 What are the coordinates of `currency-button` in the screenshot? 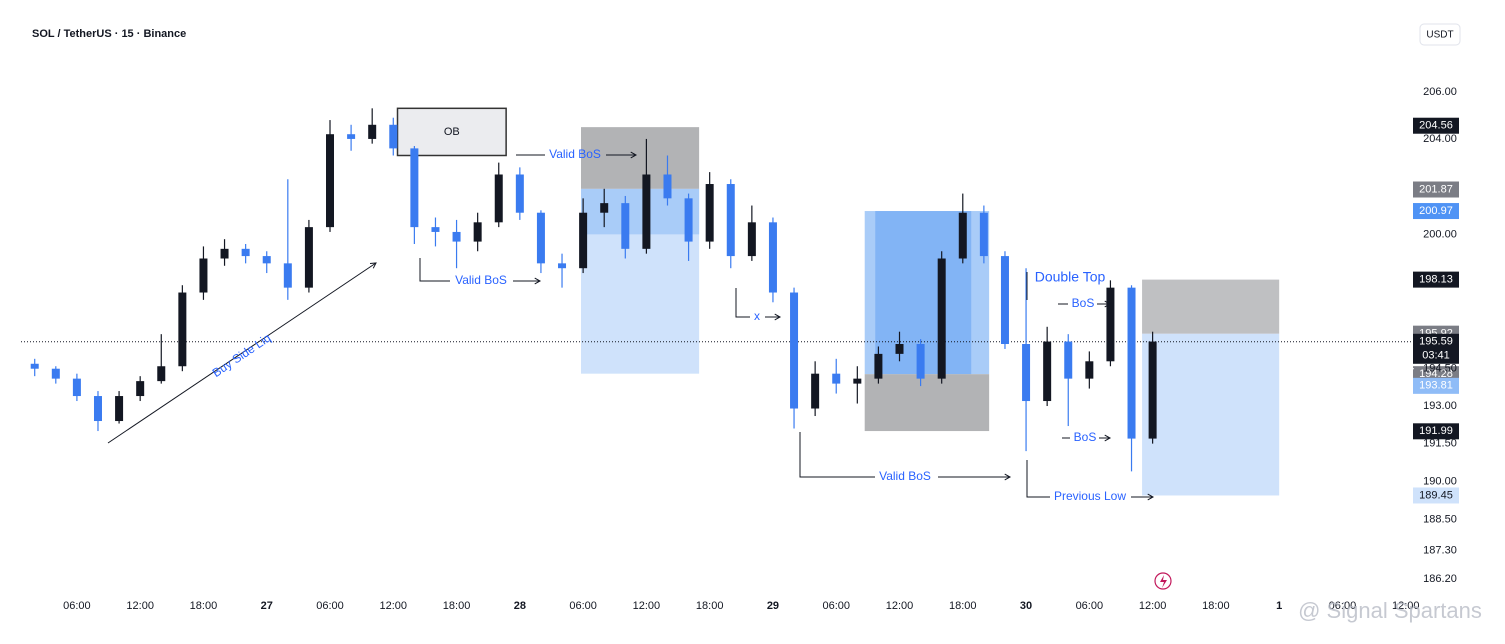 It's located at (1440, 34).